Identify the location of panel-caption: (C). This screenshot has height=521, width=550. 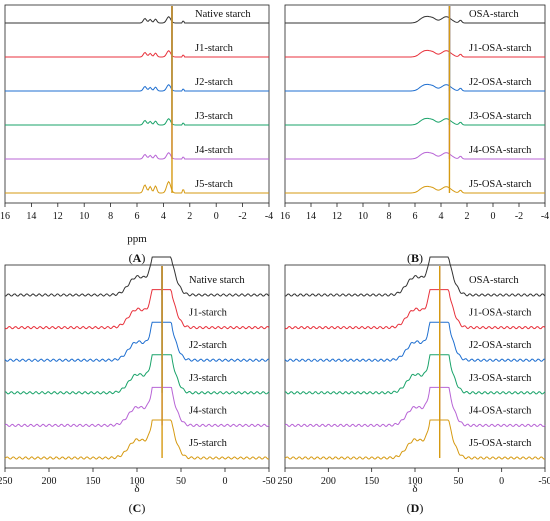
(137, 508).